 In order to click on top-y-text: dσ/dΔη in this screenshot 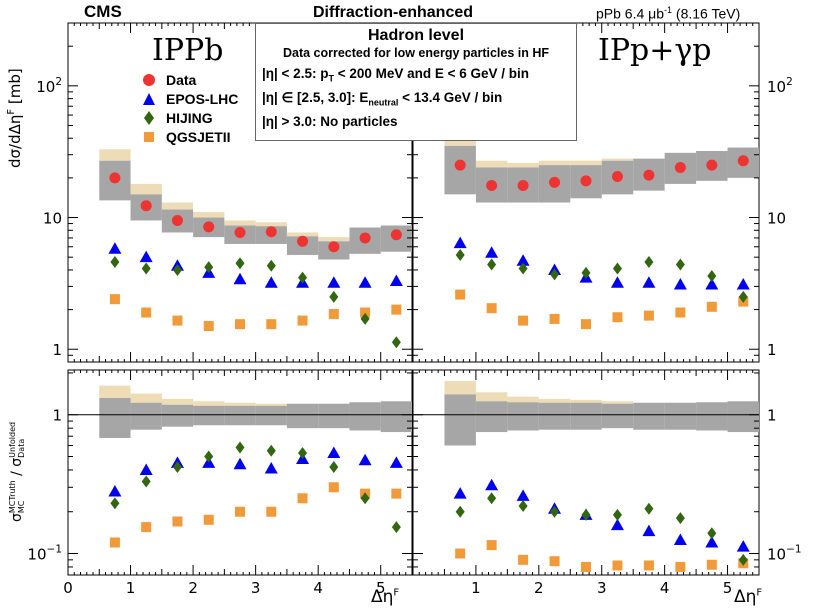, I will do `click(15, 141)`.